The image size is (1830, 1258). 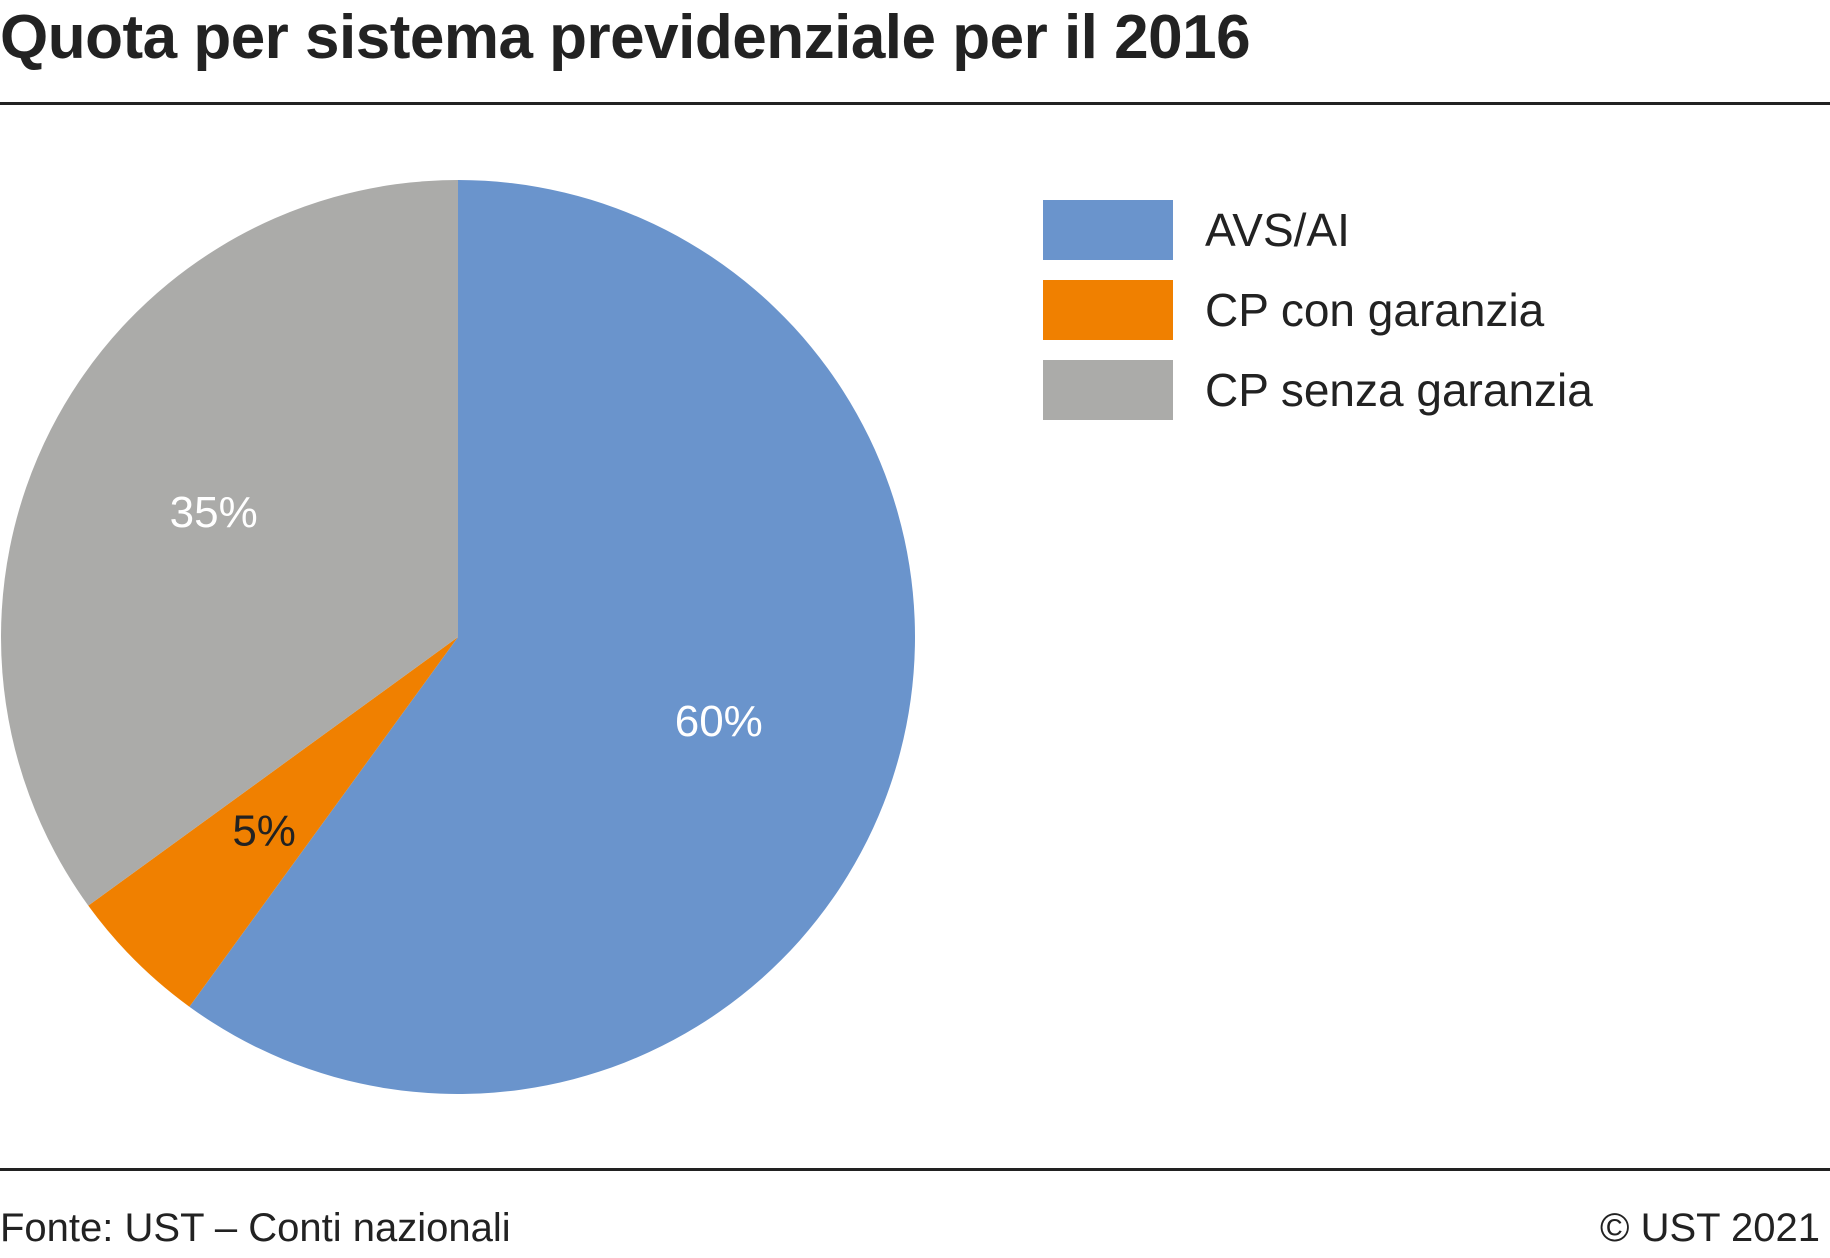 What do you see at coordinates (229, 543) in the screenshot?
I see `pie-slice-cp-senza-garanzia` at bounding box center [229, 543].